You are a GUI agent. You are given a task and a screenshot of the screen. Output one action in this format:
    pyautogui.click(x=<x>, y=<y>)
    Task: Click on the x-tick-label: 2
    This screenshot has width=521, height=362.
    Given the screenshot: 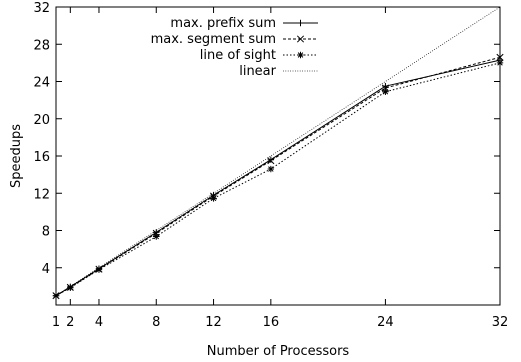 What is the action you would take?
    pyautogui.click(x=70, y=322)
    